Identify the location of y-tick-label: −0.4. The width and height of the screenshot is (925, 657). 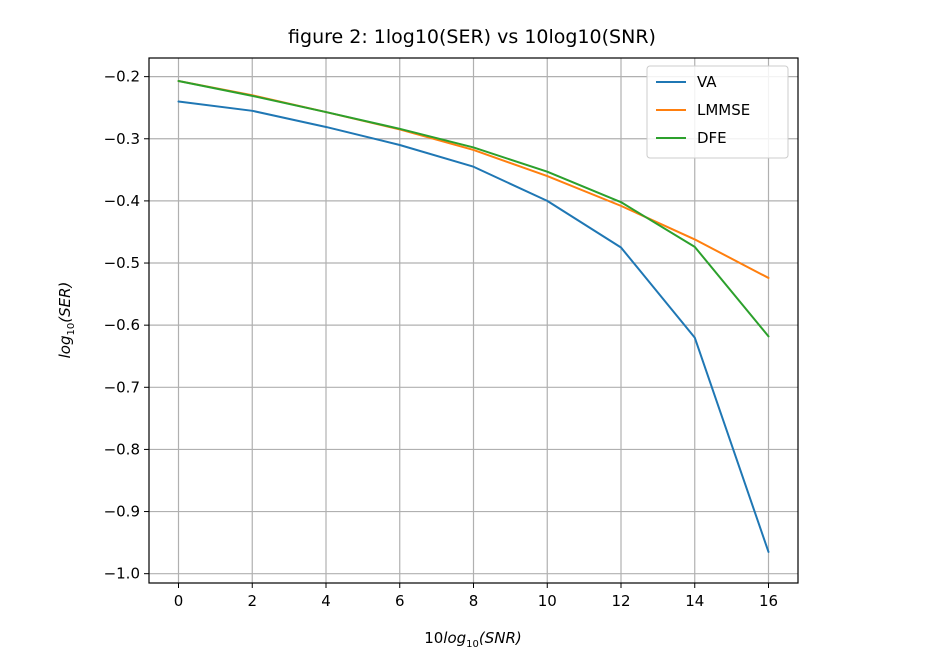
(122, 201).